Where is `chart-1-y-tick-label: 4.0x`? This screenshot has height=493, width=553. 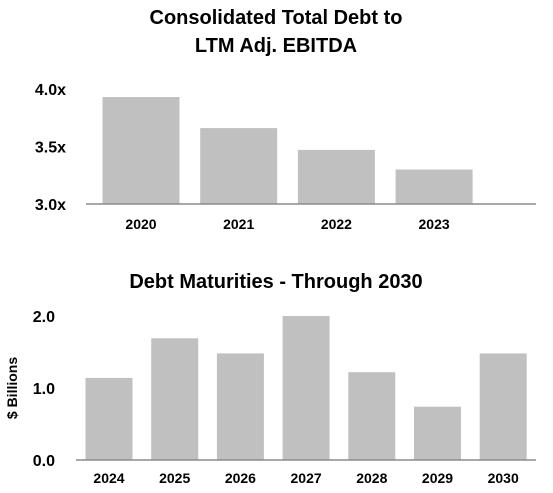
chart-1-y-tick-label: 4.0x is located at coordinates (50, 90).